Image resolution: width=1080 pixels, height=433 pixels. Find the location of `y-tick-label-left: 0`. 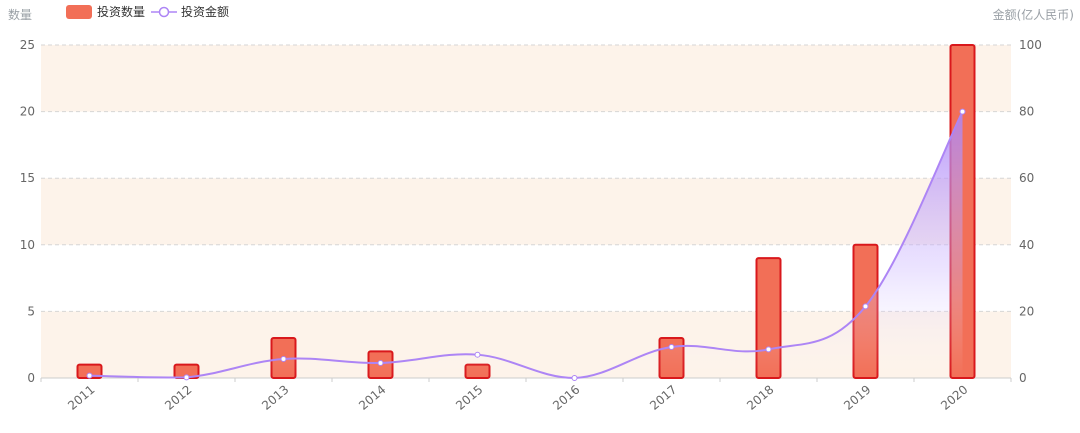

y-tick-label-left: 0 is located at coordinates (31, 378).